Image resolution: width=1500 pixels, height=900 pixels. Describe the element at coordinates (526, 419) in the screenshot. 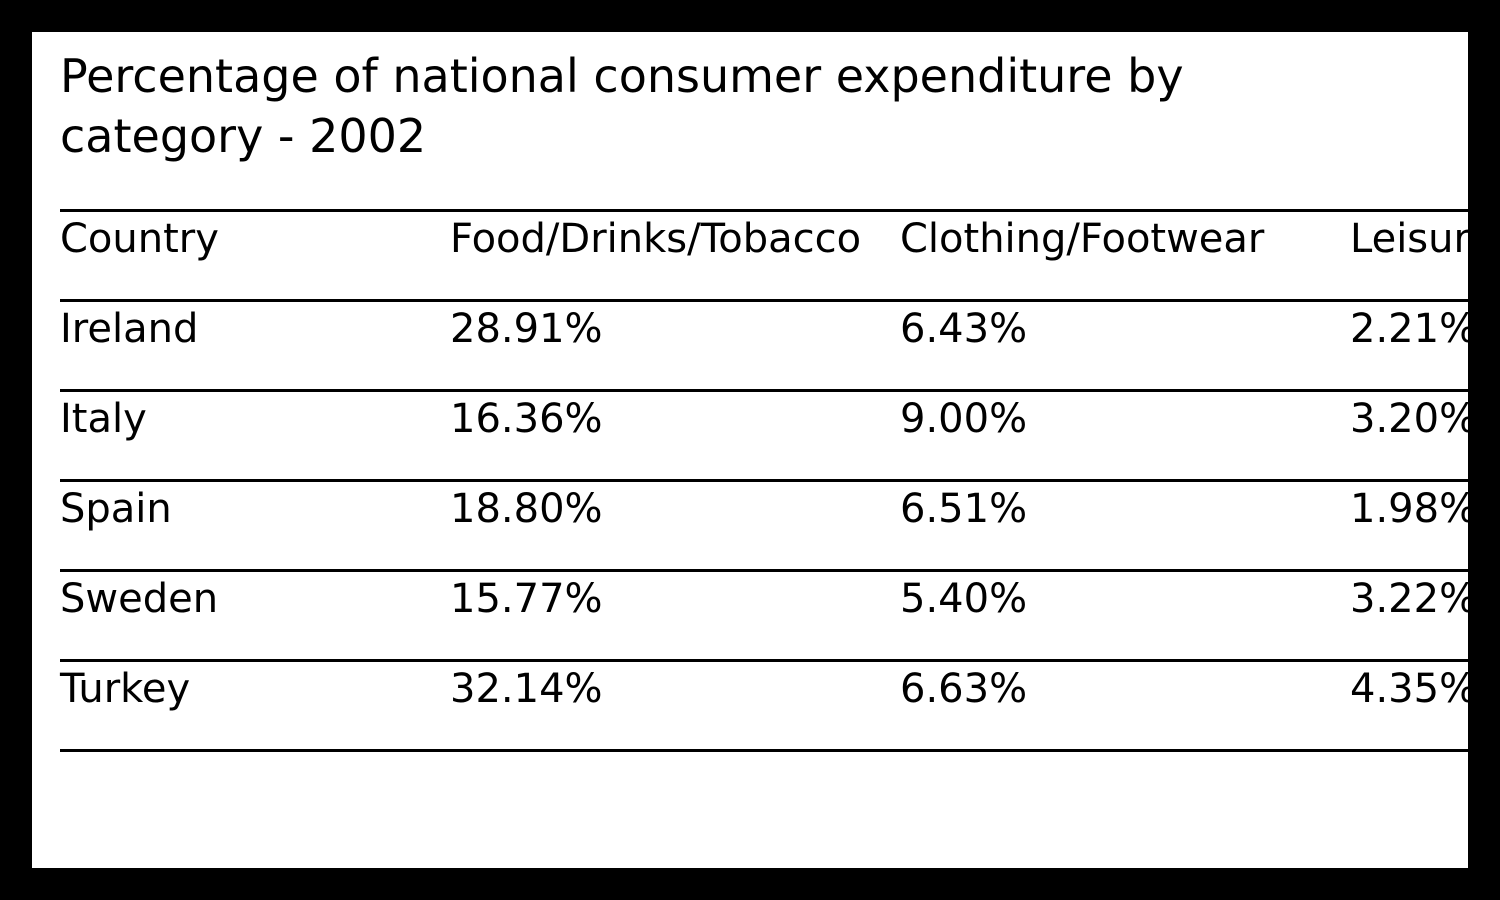

I see `table-cell: 16.36%` at that location.